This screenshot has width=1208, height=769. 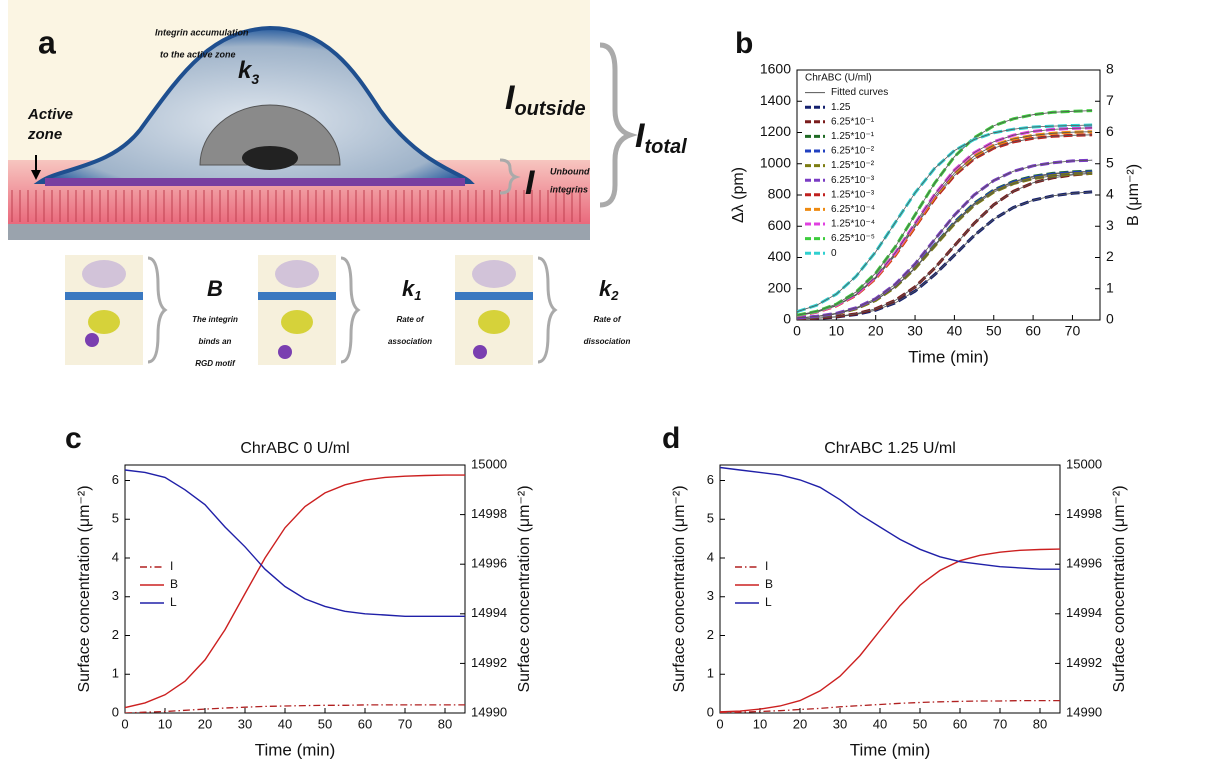 I want to click on y2-tick-label: 3, so click(x=1110, y=225).